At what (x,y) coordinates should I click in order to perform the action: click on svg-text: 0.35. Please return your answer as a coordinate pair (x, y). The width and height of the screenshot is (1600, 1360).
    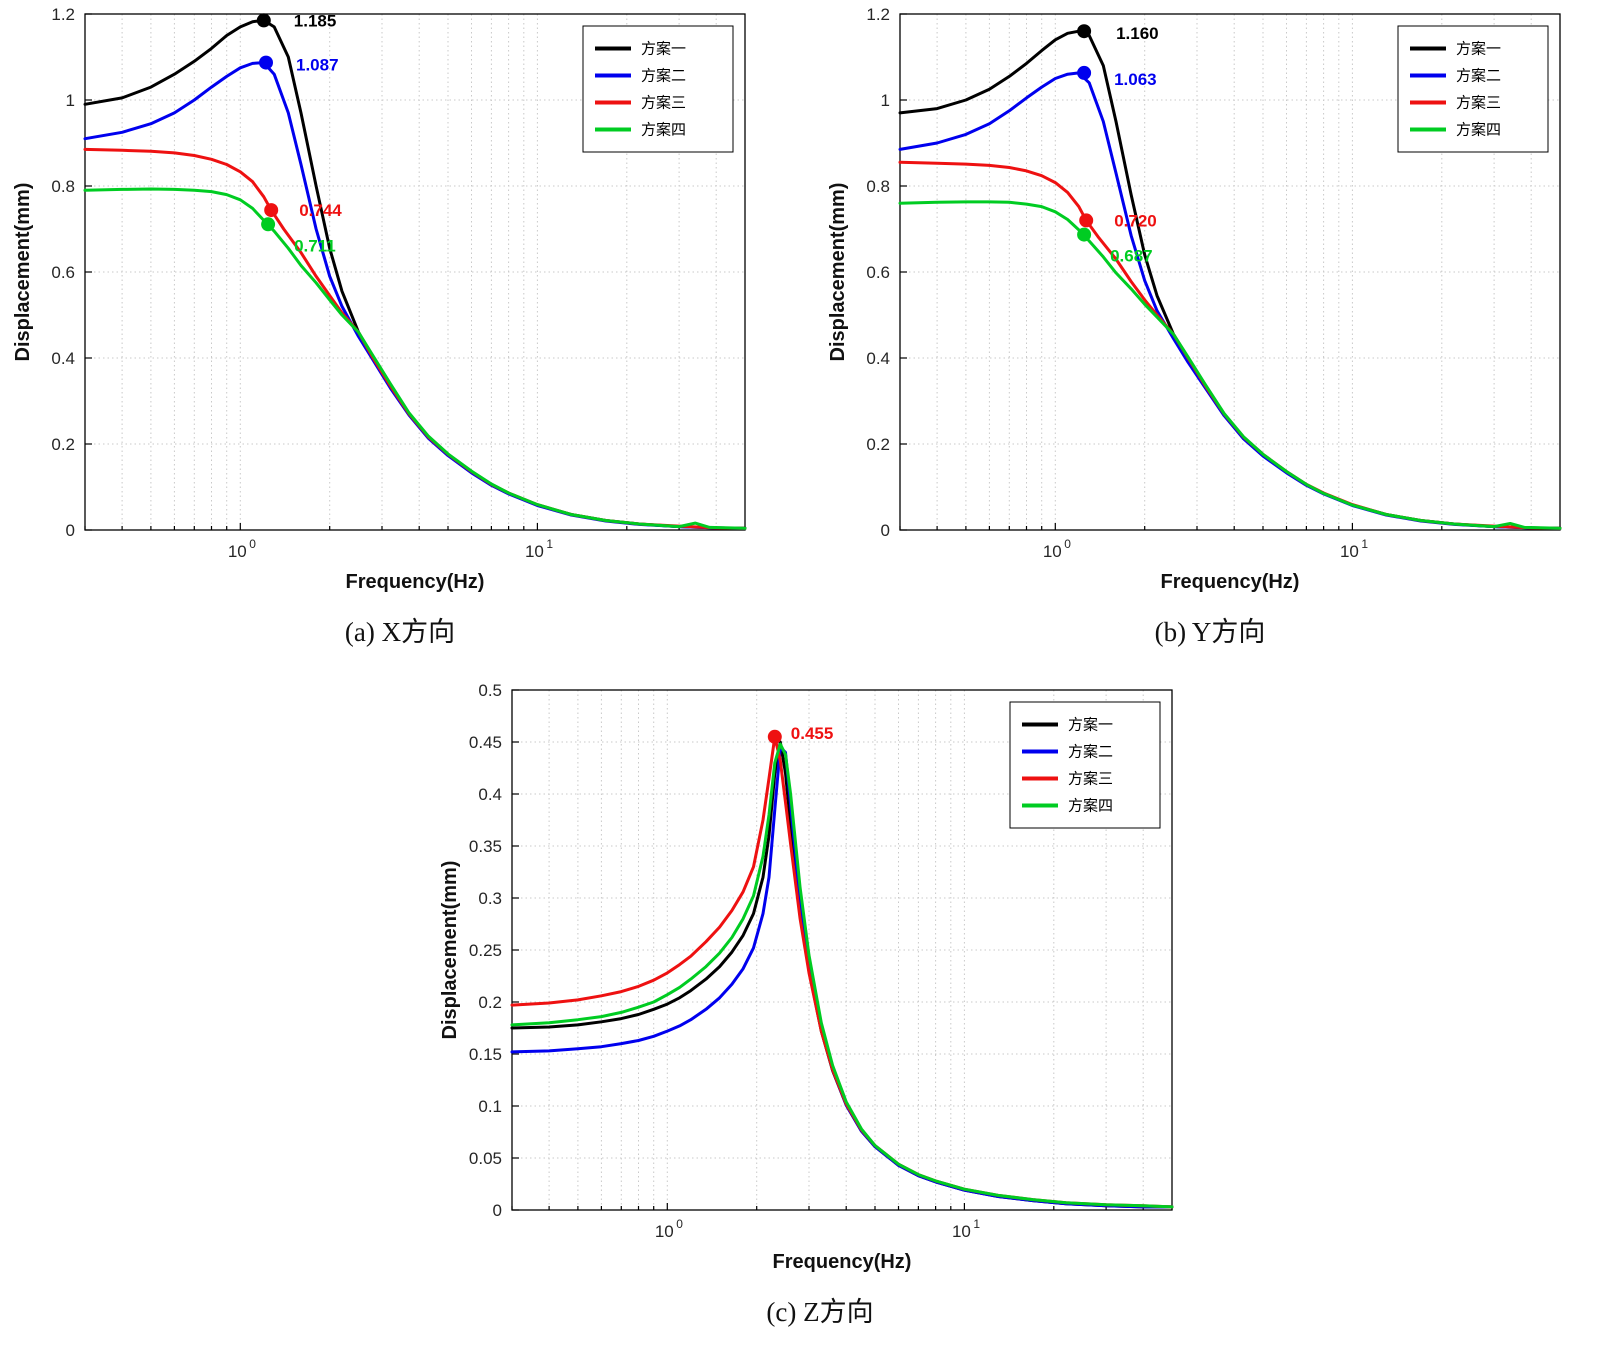
    Looking at the image, I should click on (485, 846).